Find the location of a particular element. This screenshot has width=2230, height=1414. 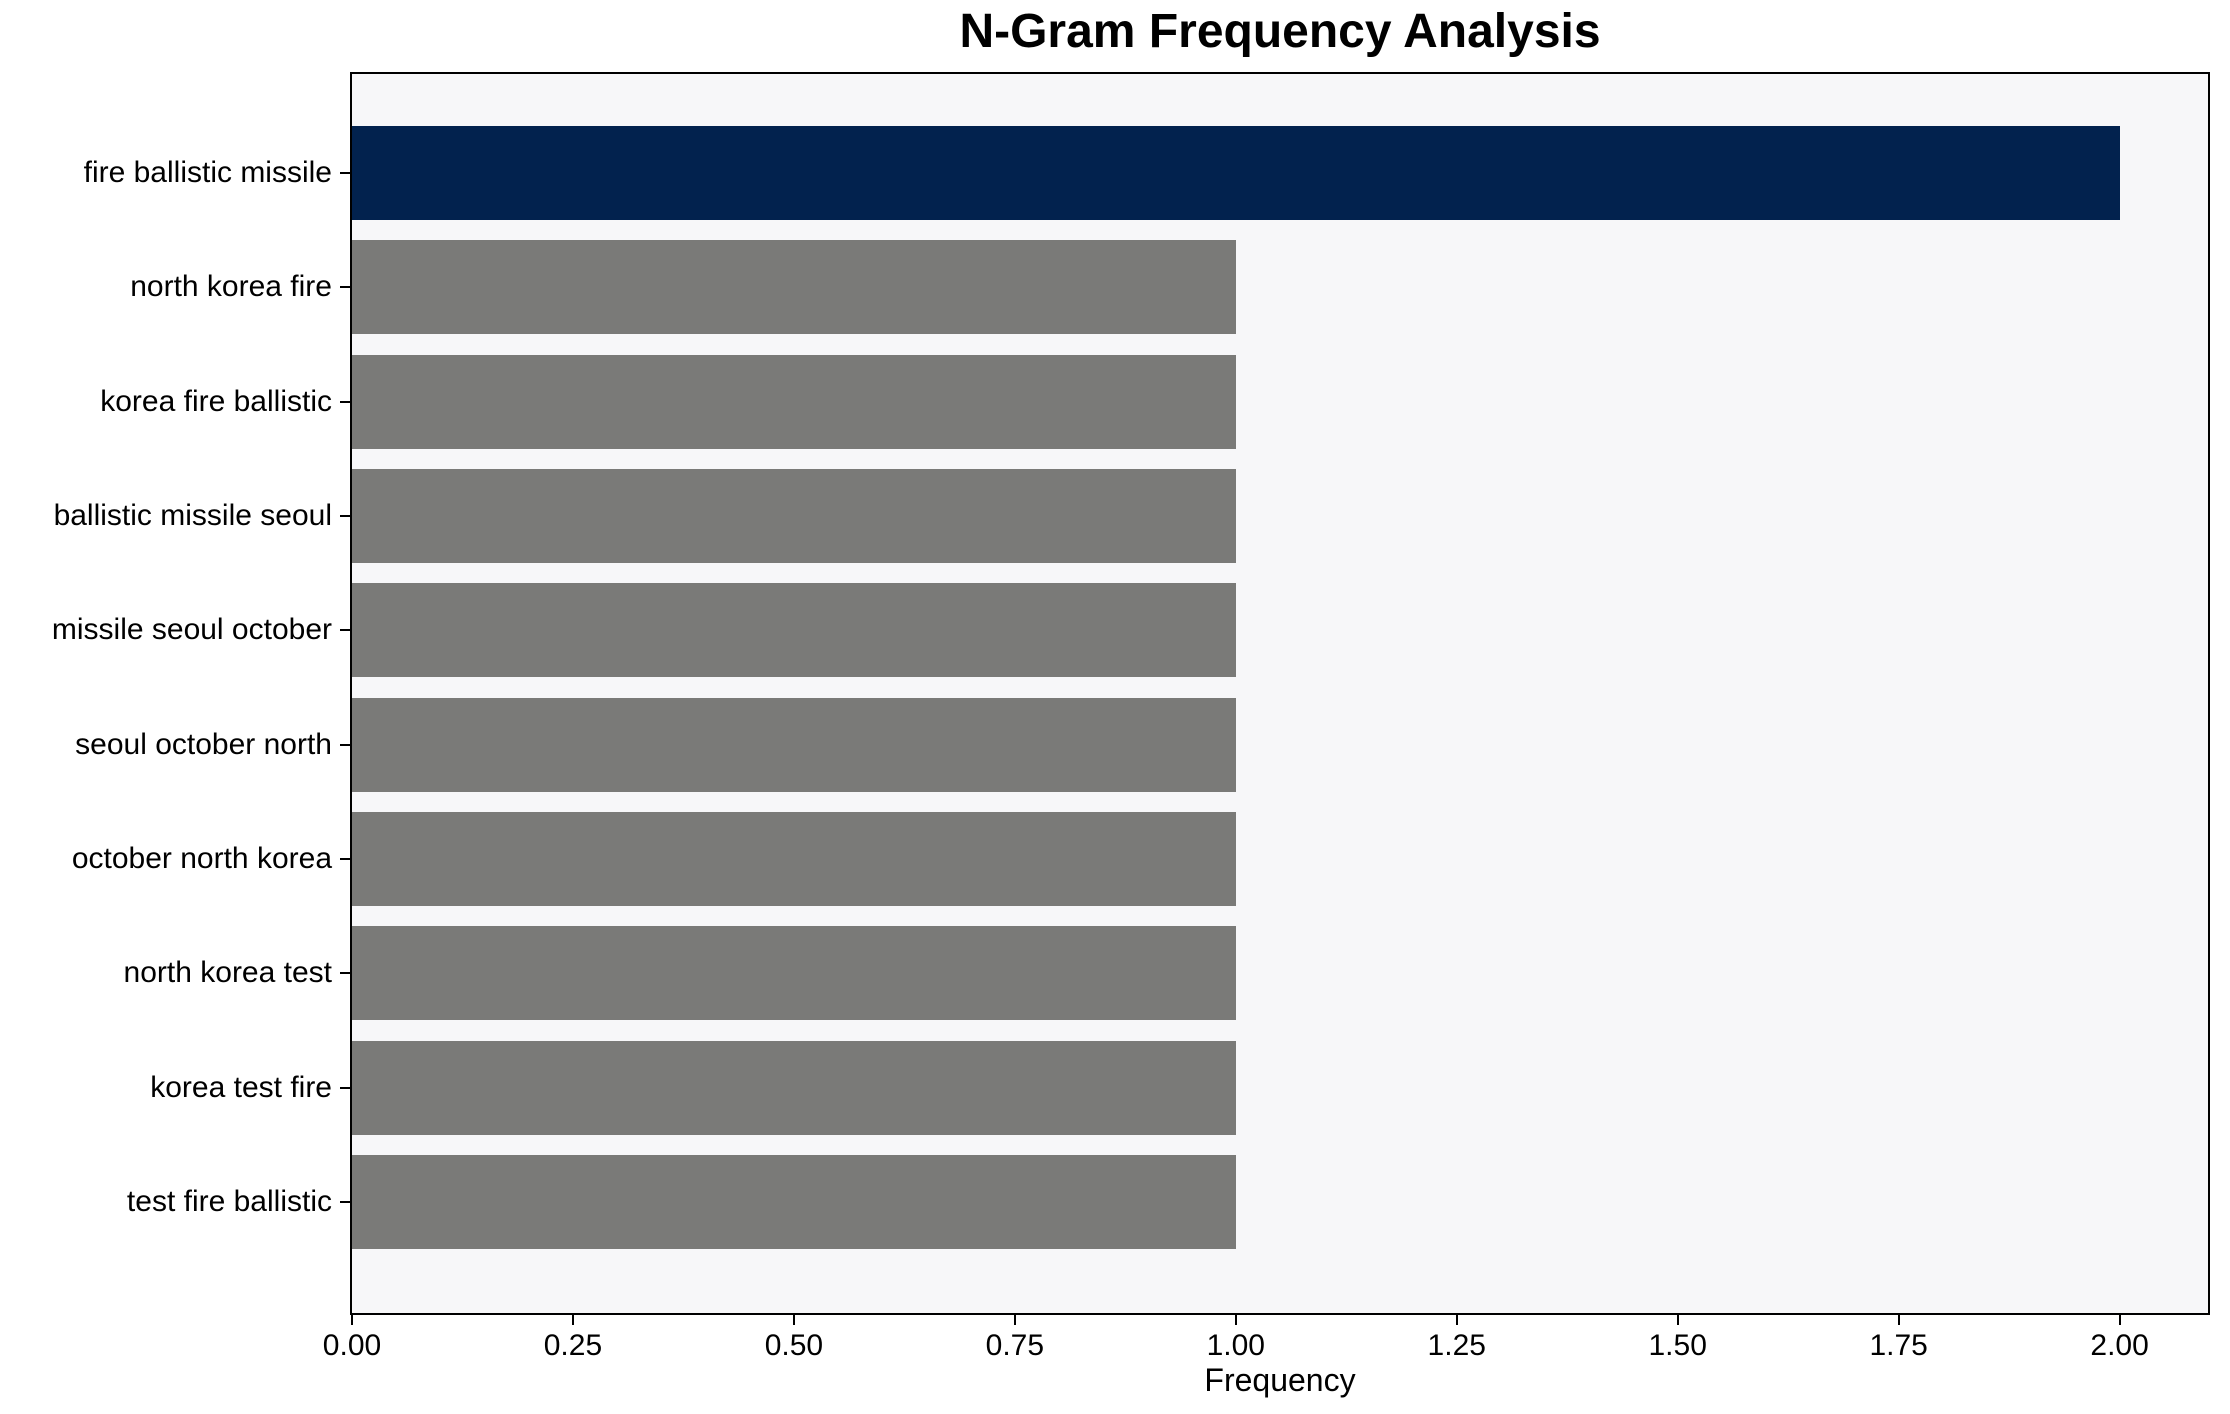

x-tick-label: 1.25 is located at coordinates (1456, 1345).